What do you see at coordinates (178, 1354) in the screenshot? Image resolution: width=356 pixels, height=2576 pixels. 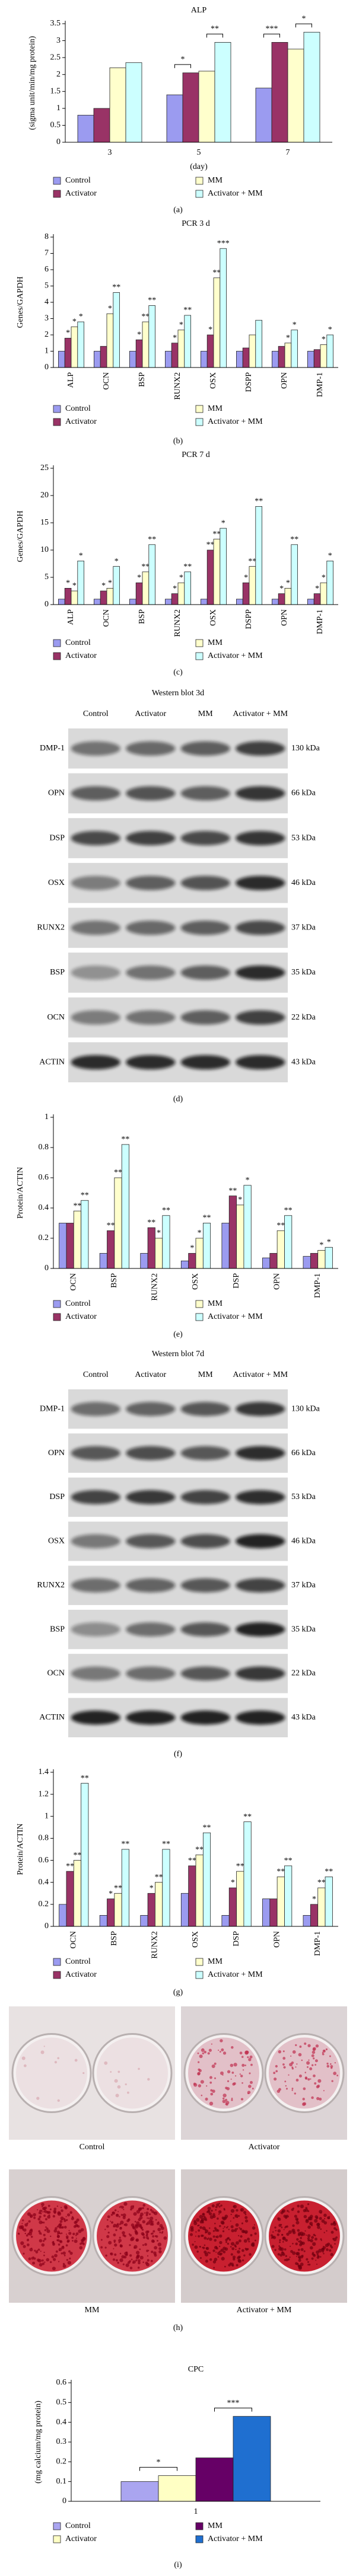 I see `blot-title: Western blot 7d` at bounding box center [178, 1354].